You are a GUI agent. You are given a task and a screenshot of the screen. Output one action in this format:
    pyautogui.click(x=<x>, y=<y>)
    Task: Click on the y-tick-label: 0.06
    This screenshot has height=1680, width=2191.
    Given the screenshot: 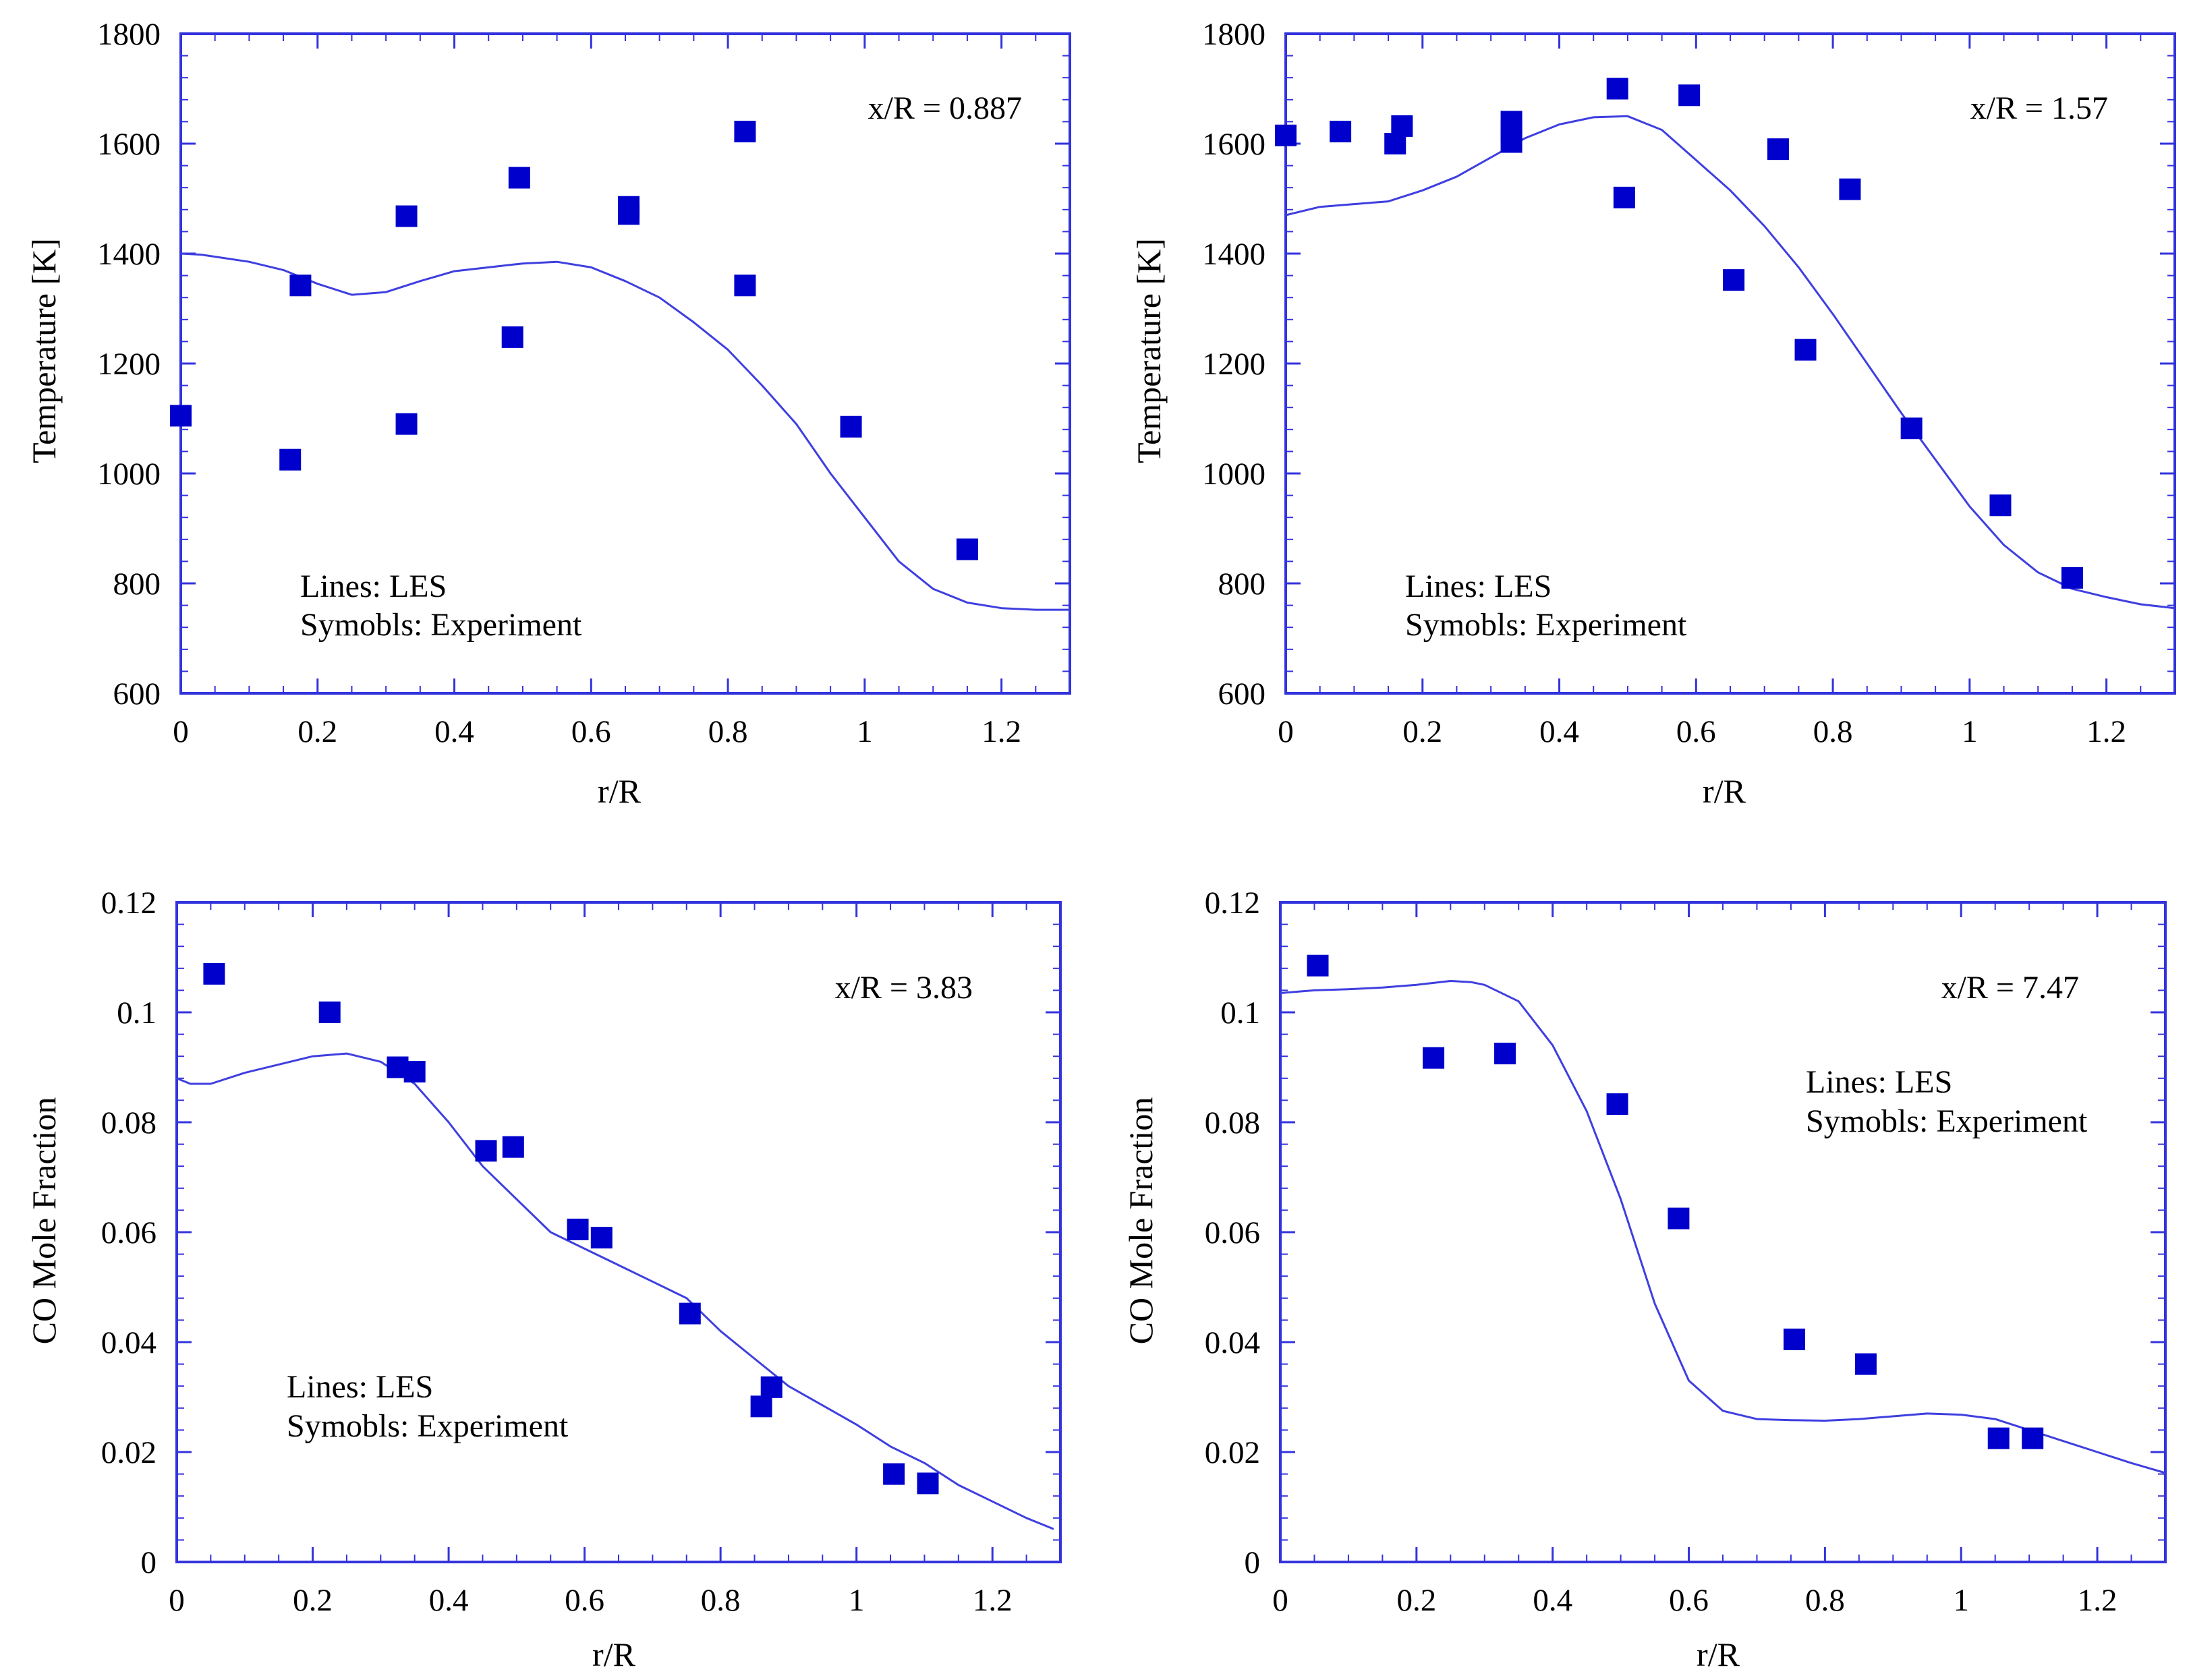 What is the action you would take?
    pyautogui.click(x=1232, y=1232)
    